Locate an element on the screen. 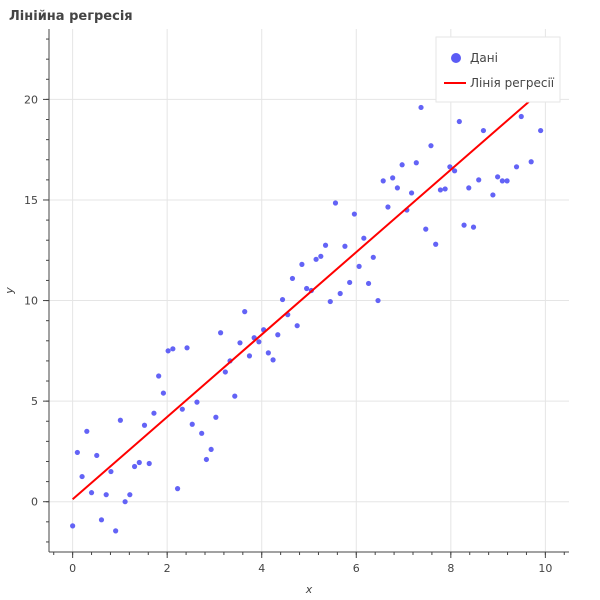 The image size is (600, 600). legend-box is located at coordinates (498, 69).